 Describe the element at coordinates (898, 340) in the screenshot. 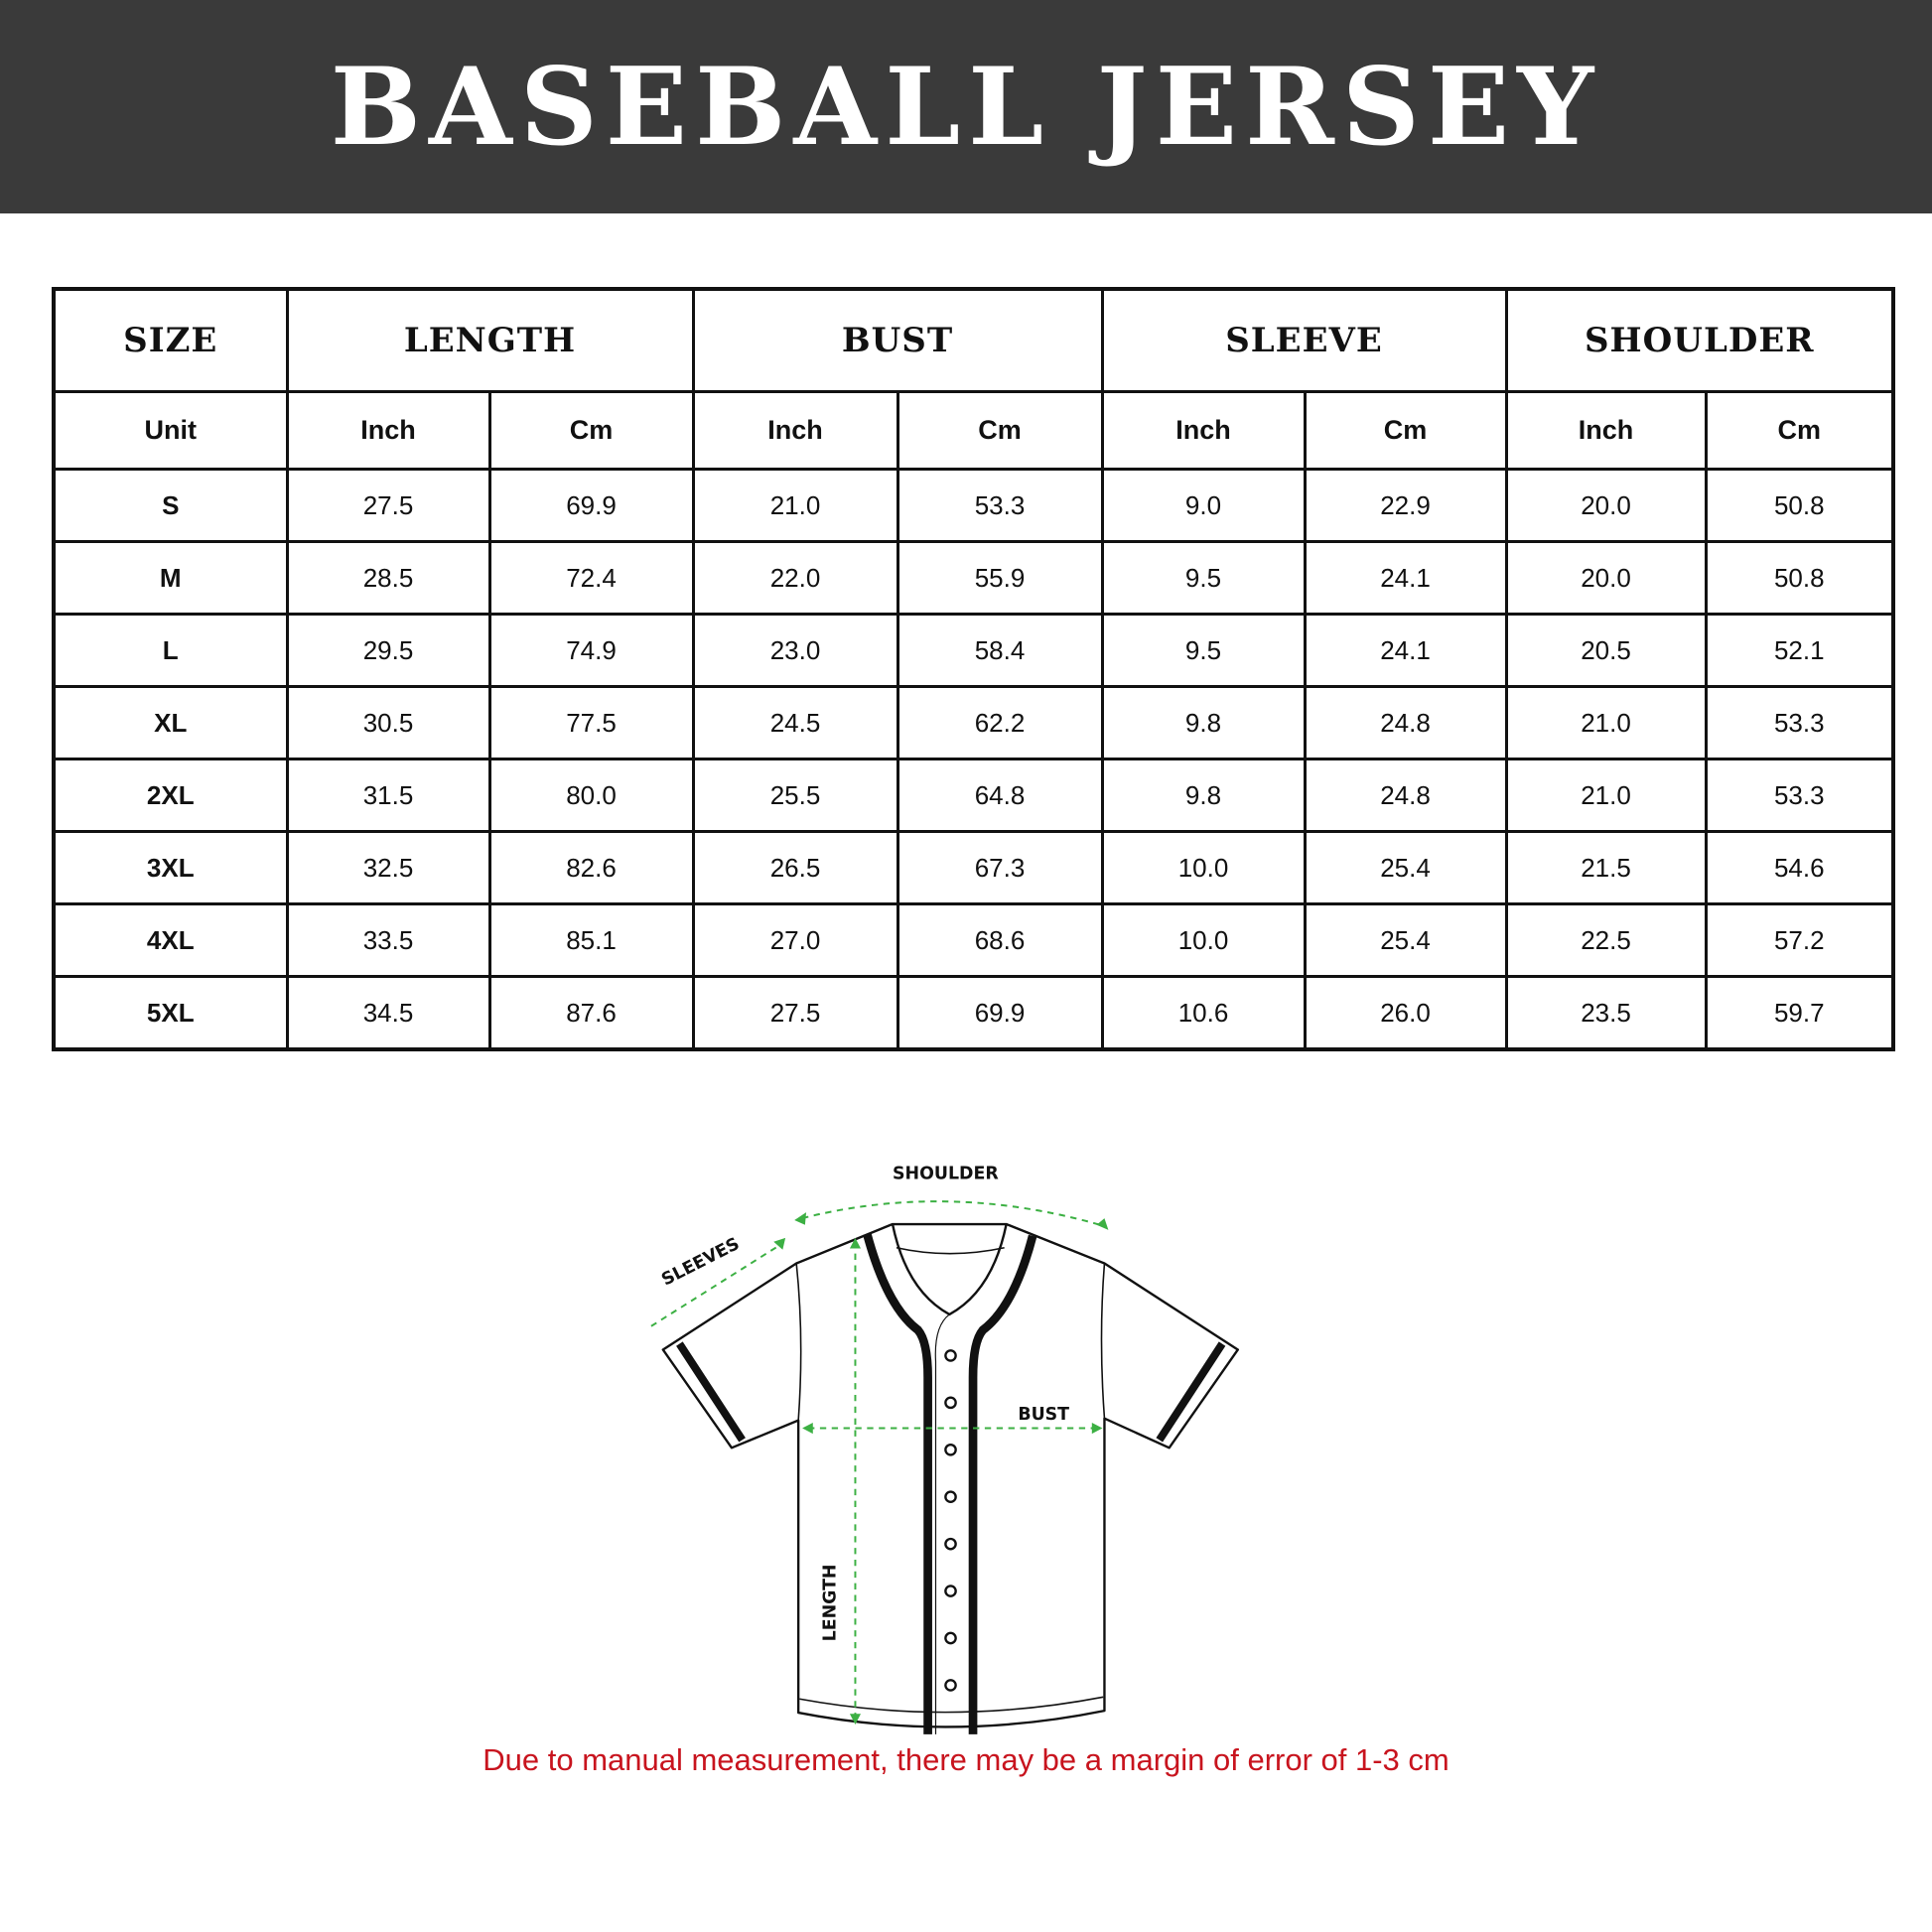

I see `header-bust: BUST` at that location.